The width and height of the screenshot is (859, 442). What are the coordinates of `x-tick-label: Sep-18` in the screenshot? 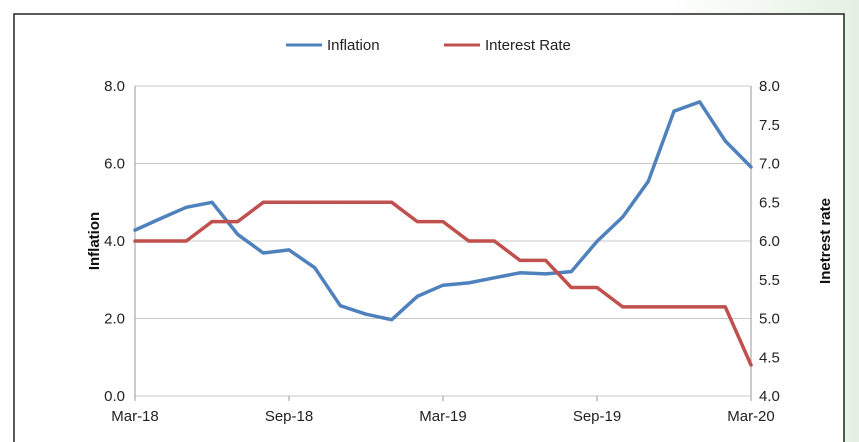 It's located at (289, 416).